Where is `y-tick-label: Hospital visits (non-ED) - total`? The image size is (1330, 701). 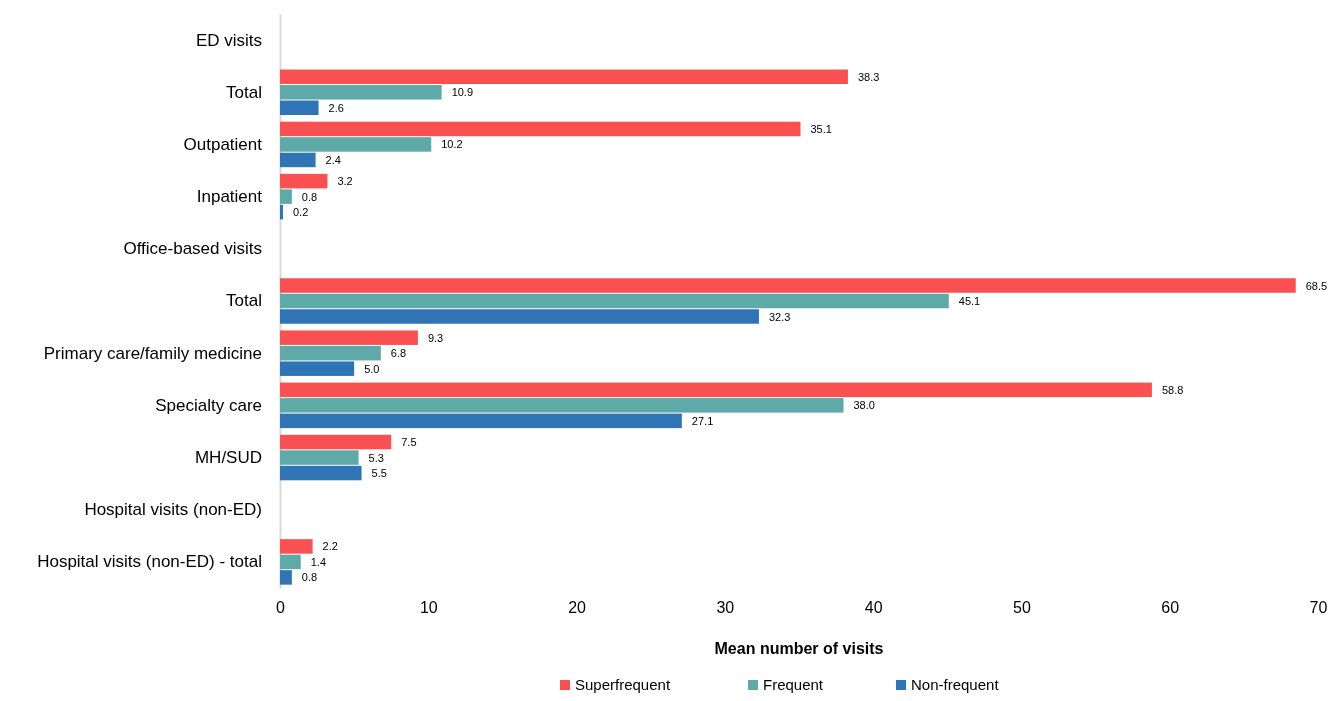 y-tick-label: Hospital visits (non-ED) - total is located at coordinates (149, 562).